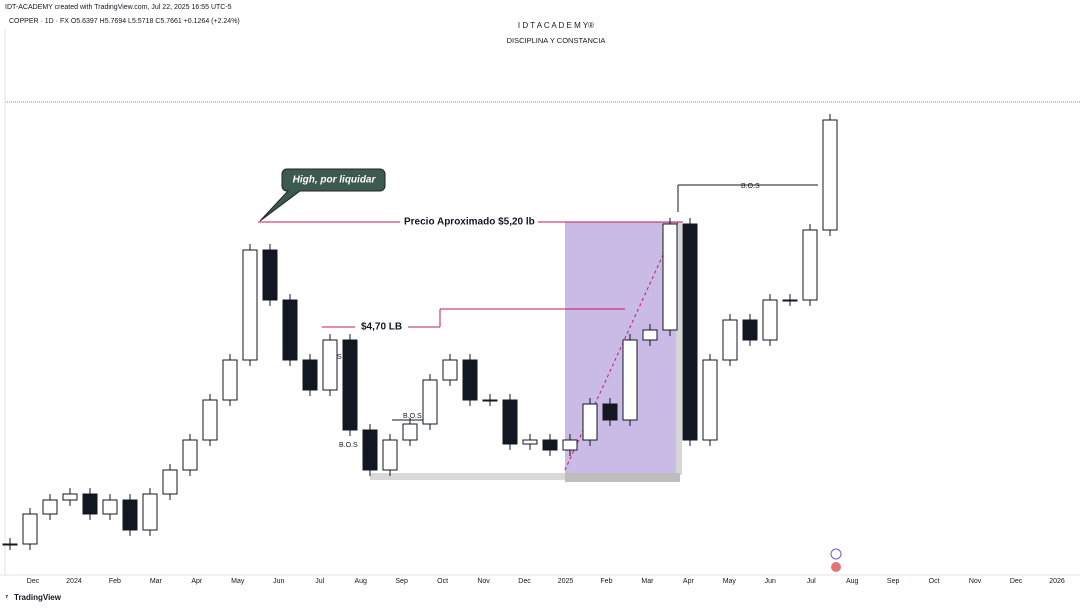  Describe the element at coordinates (322, 195) in the screenshot. I see `callout-box` at that location.